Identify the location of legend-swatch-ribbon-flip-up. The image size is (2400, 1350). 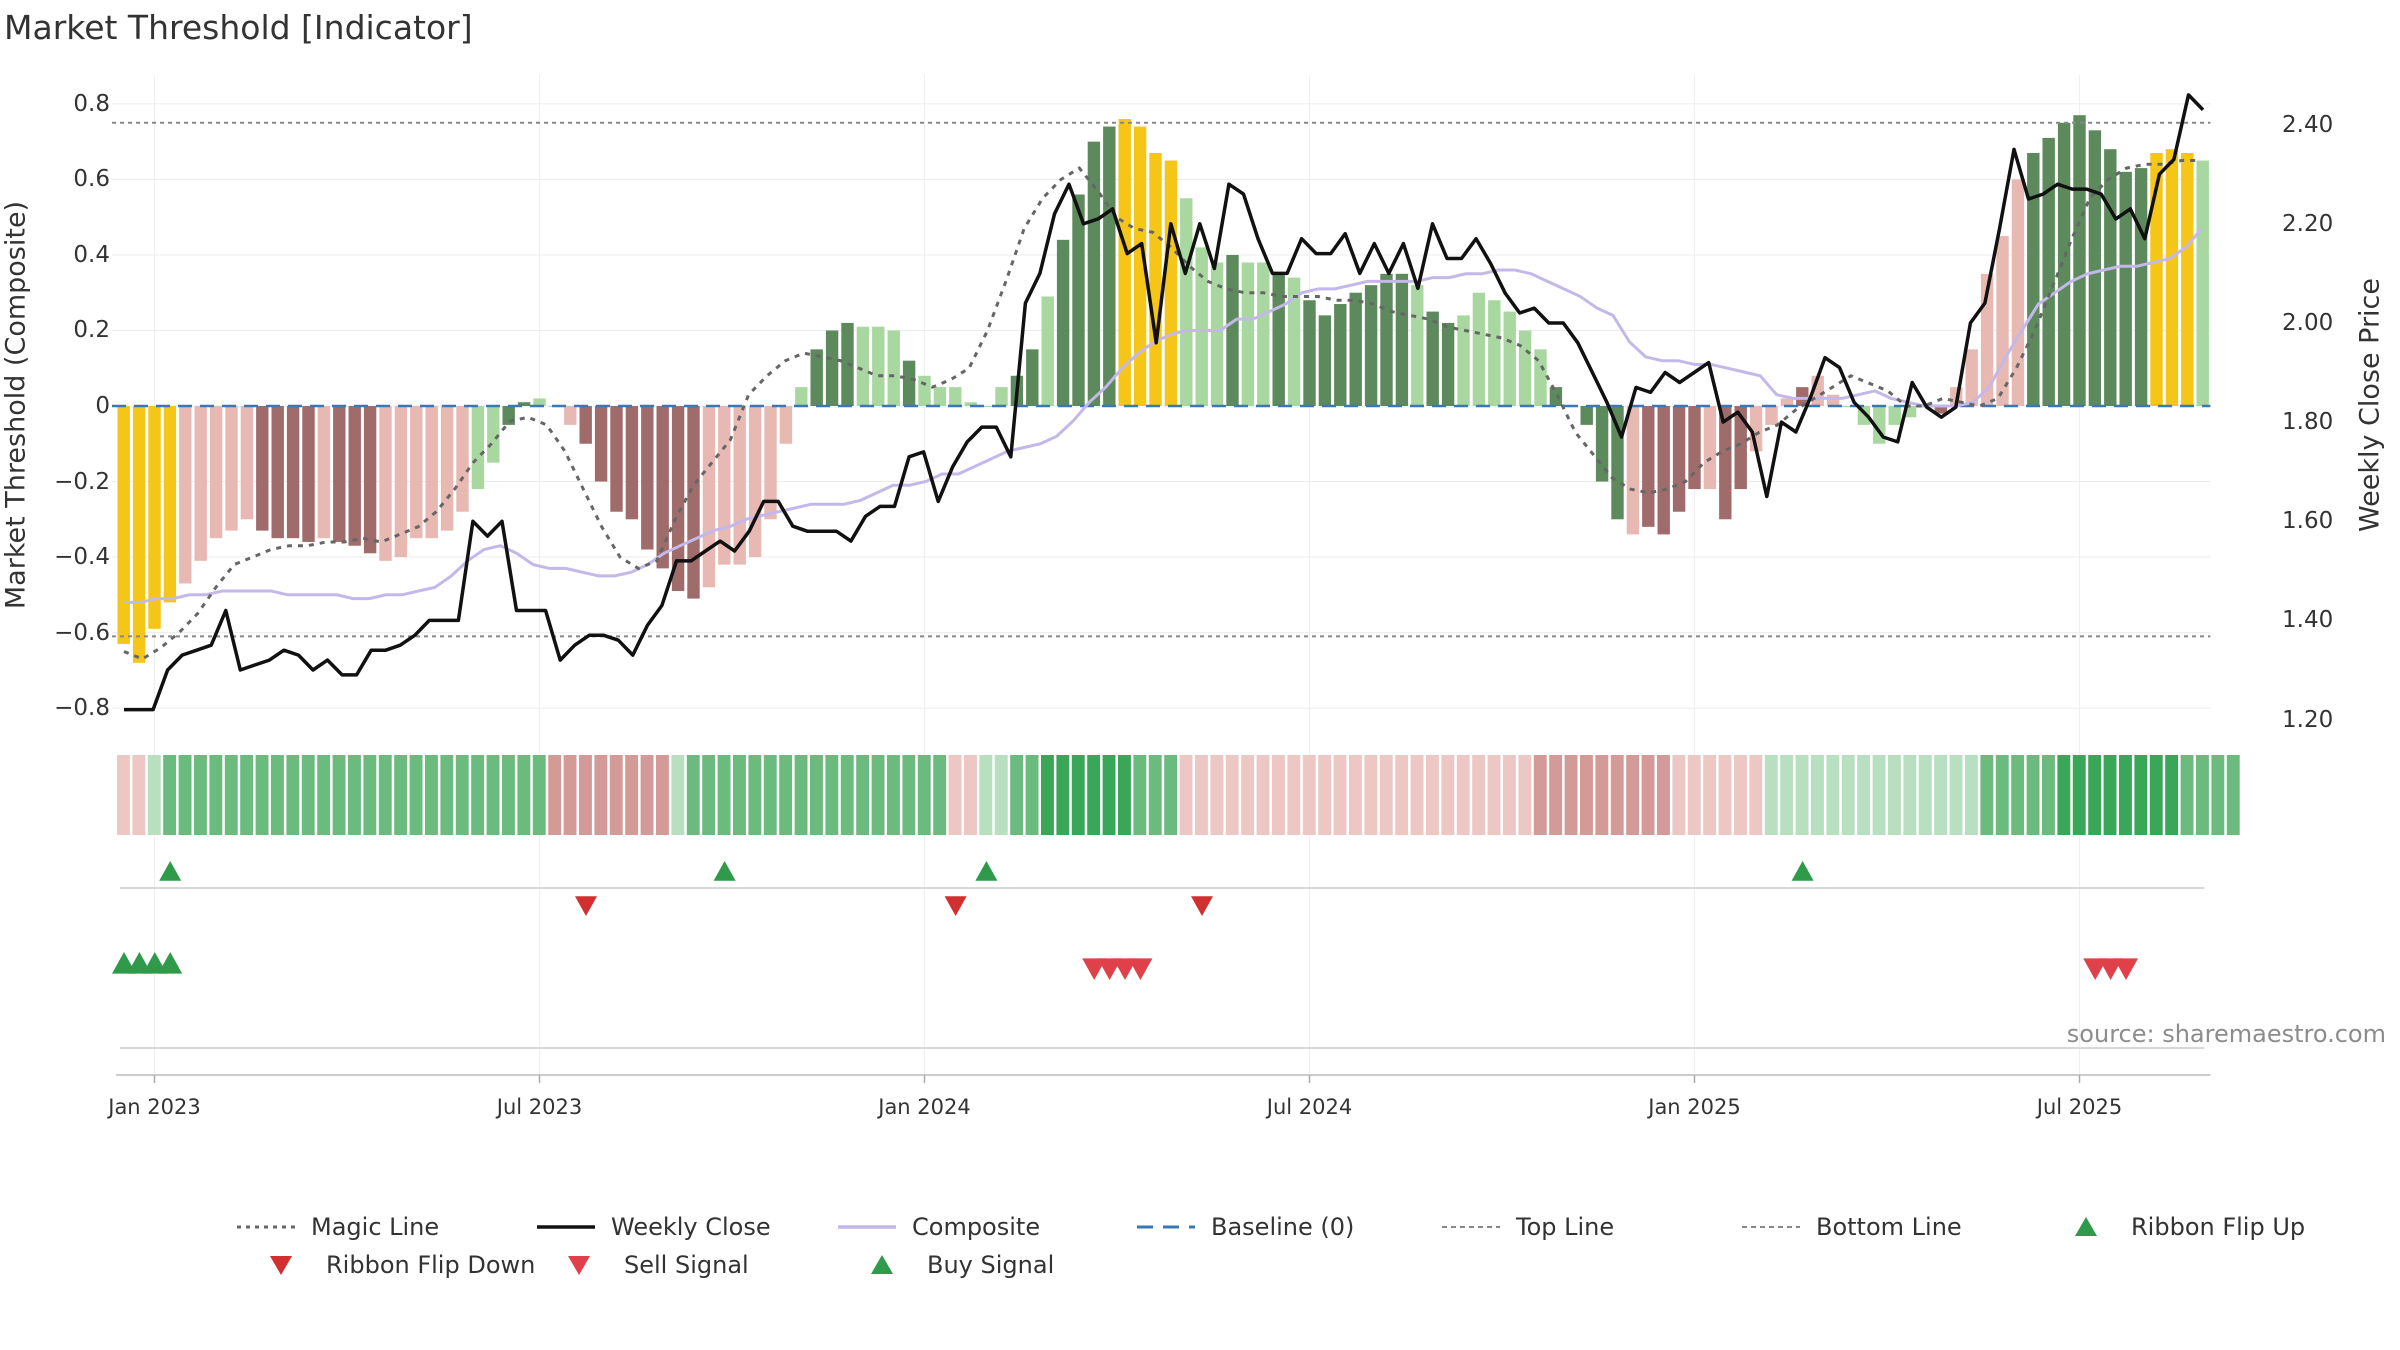
(2086, 1226).